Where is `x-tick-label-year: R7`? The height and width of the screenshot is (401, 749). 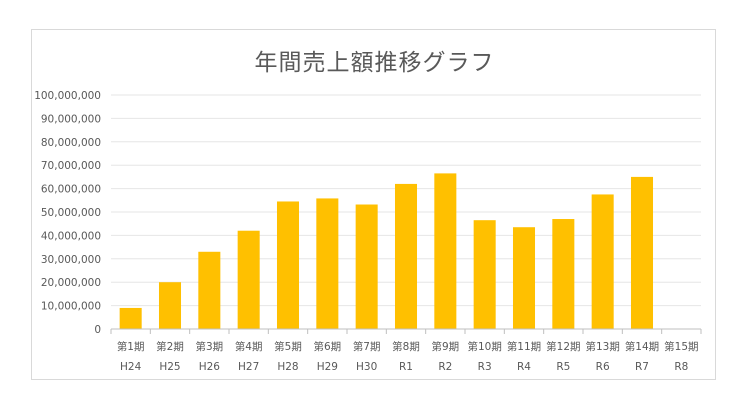
x-tick-label-year: R7 is located at coordinates (642, 367).